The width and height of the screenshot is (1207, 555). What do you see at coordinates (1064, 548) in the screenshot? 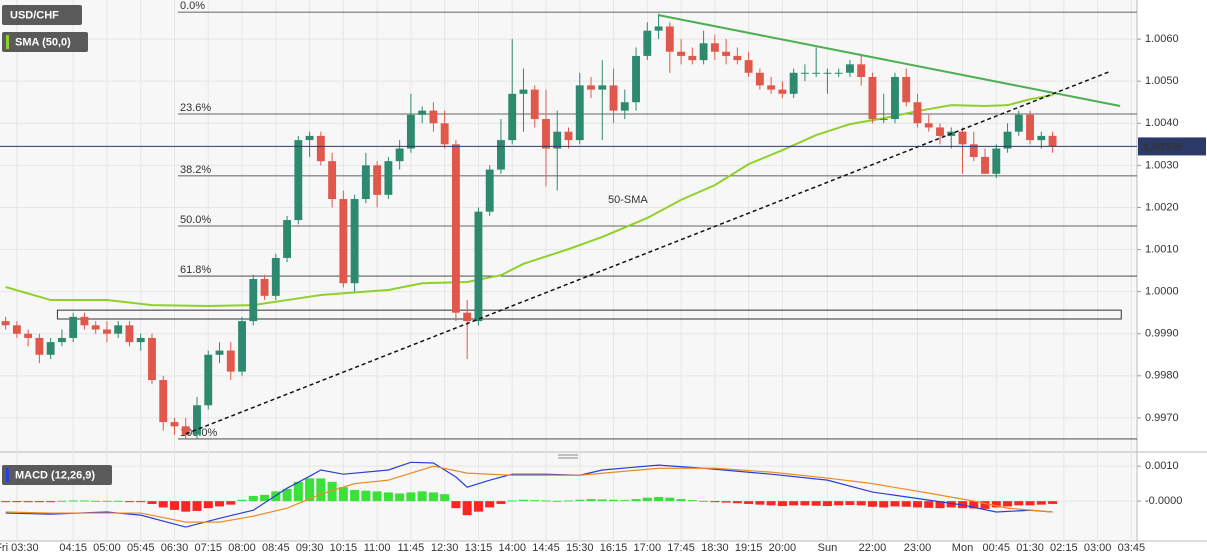
I see `x-tick-label: 02:15` at bounding box center [1064, 548].